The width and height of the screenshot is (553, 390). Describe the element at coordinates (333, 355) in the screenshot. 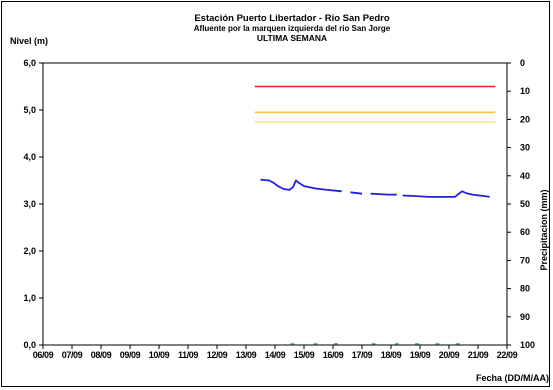

I see `x-tick-label: 16/09` at that location.